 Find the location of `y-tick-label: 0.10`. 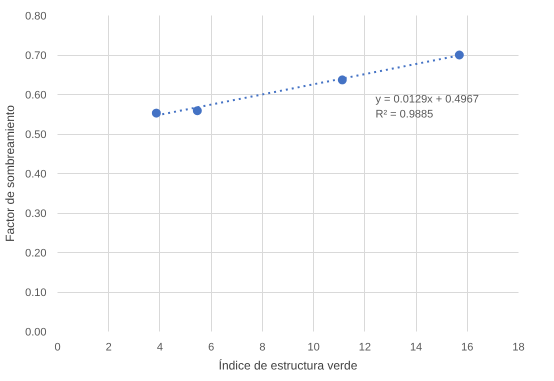

y-tick-label: 0.10 is located at coordinates (36, 293).